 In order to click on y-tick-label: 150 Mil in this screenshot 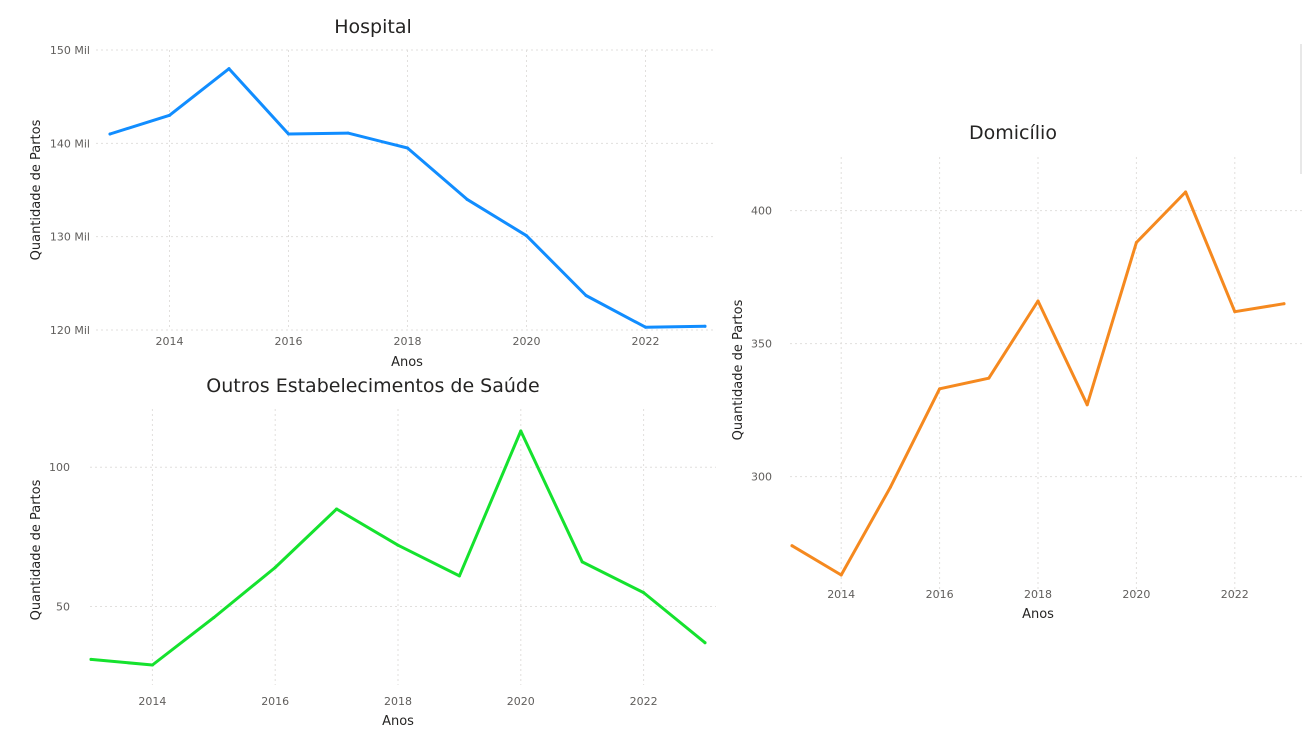, I will do `click(70, 50)`.